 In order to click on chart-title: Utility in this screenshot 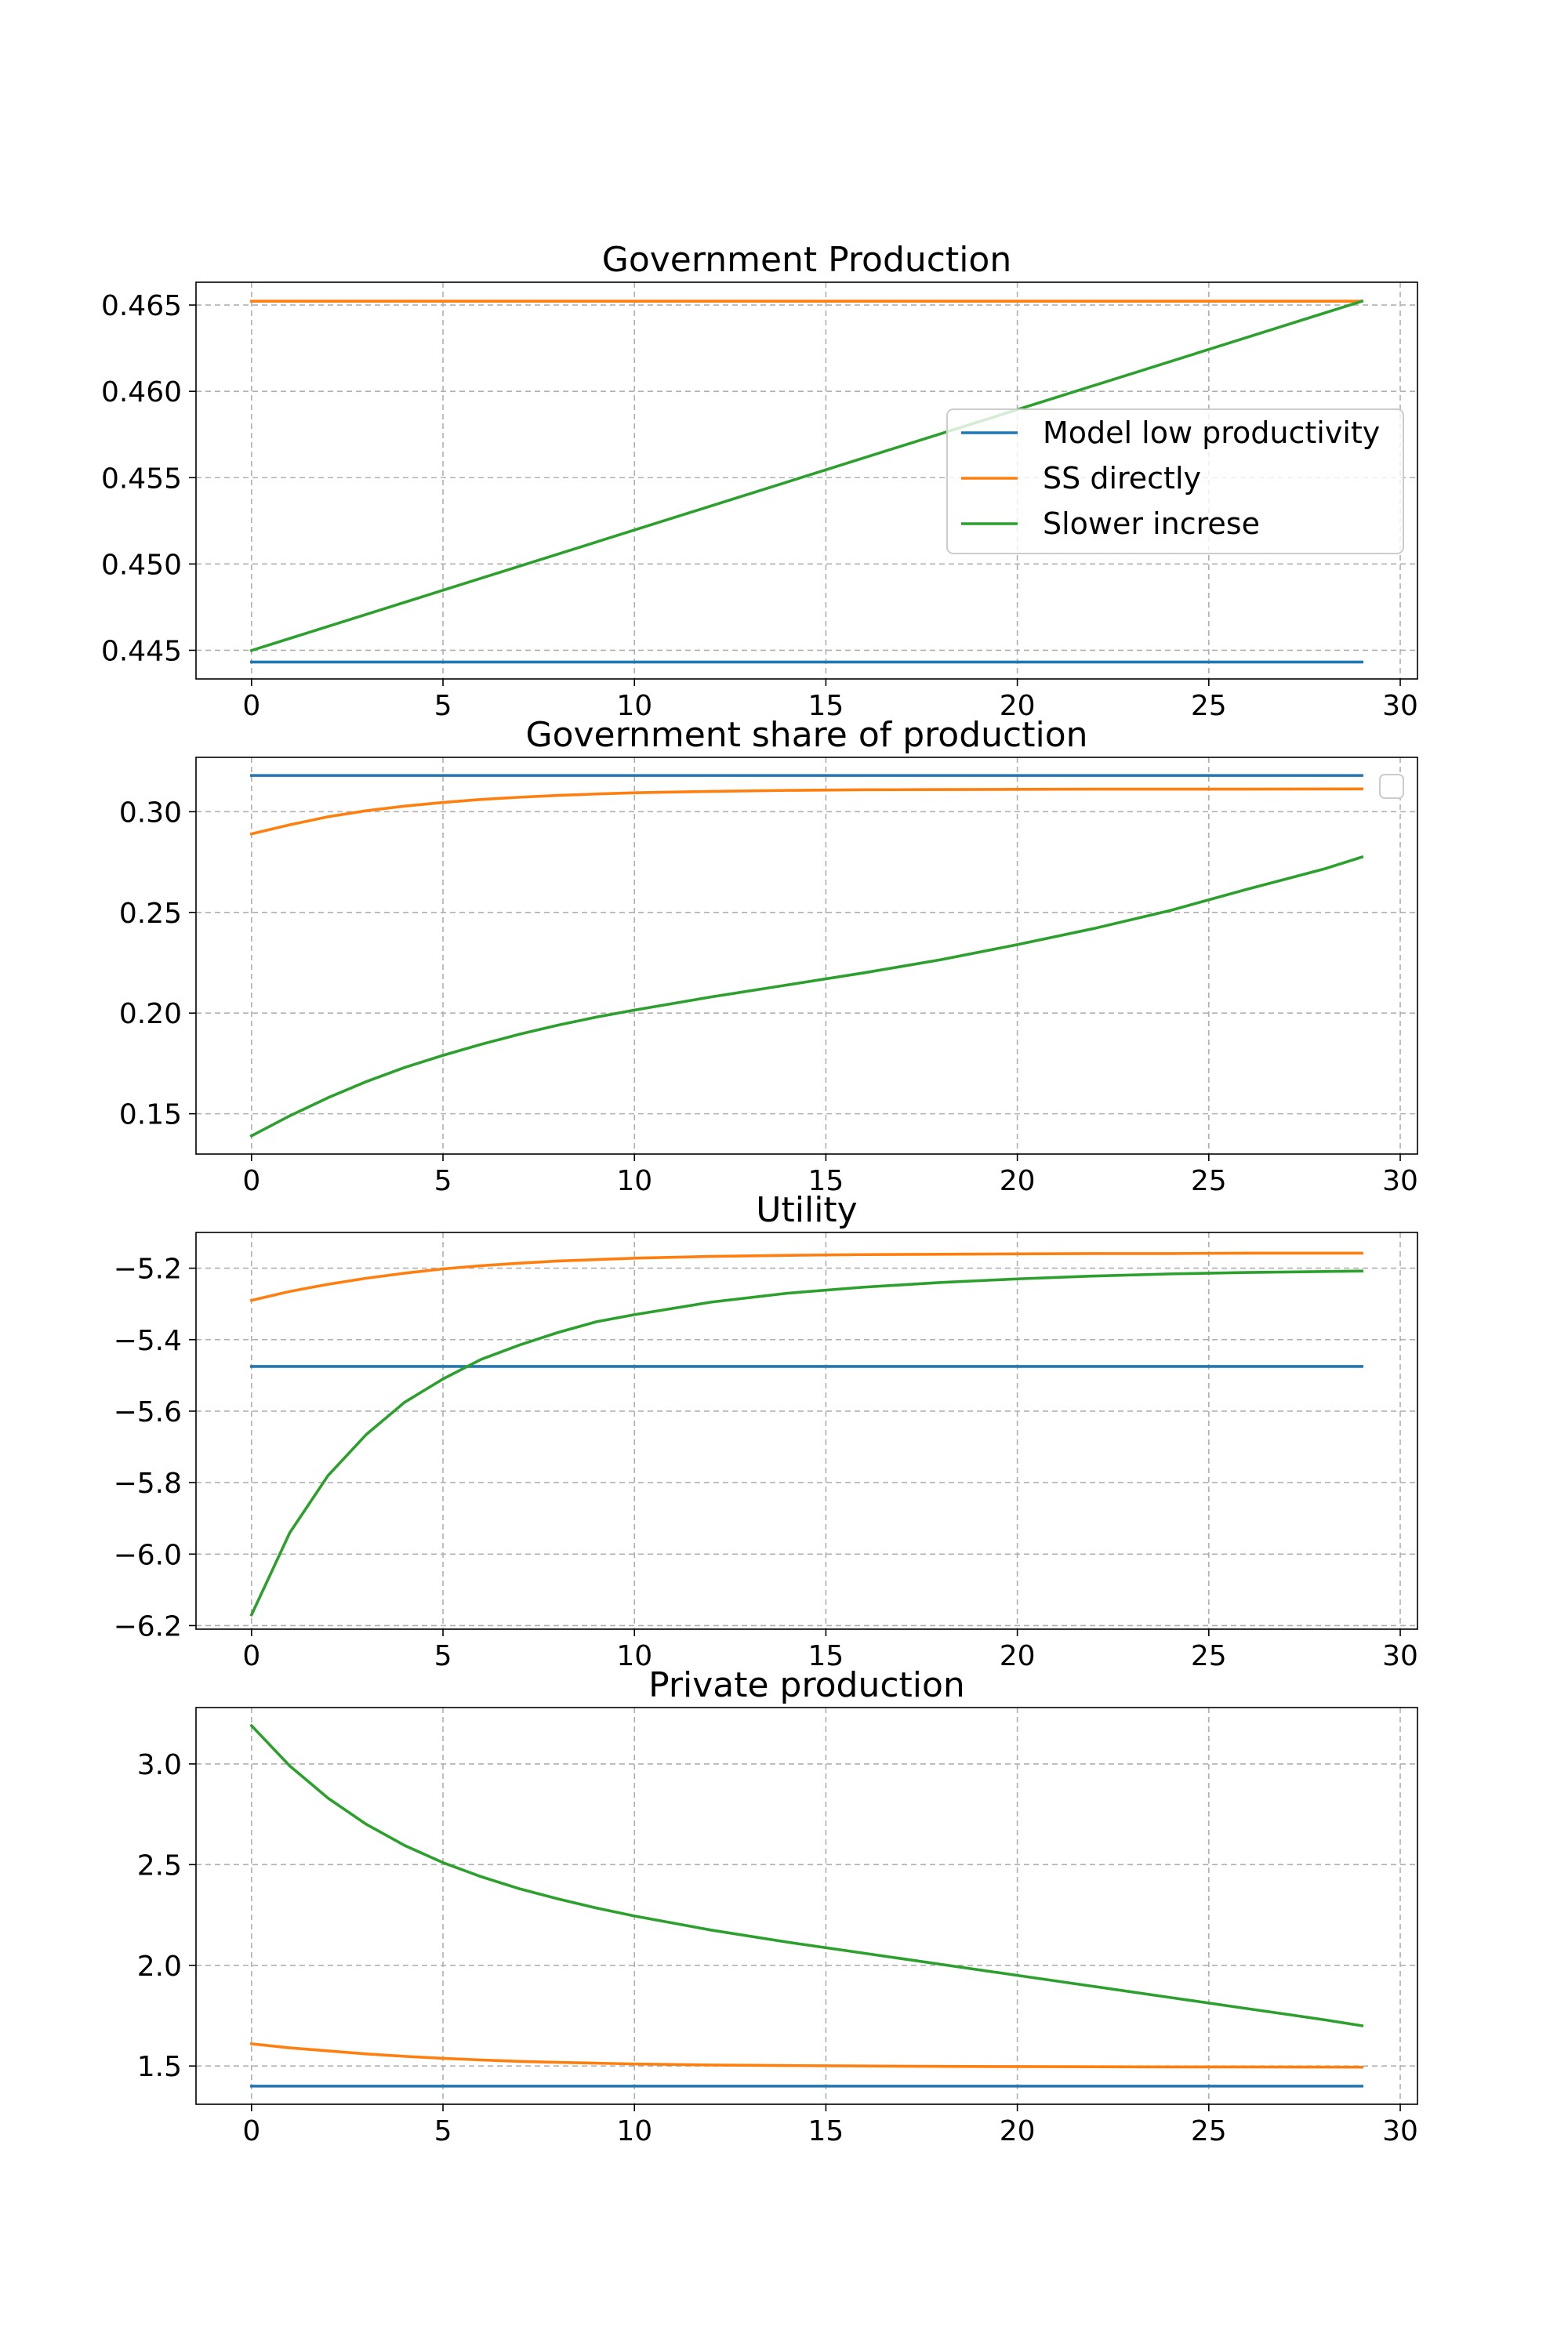, I will do `click(806, 1210)`.